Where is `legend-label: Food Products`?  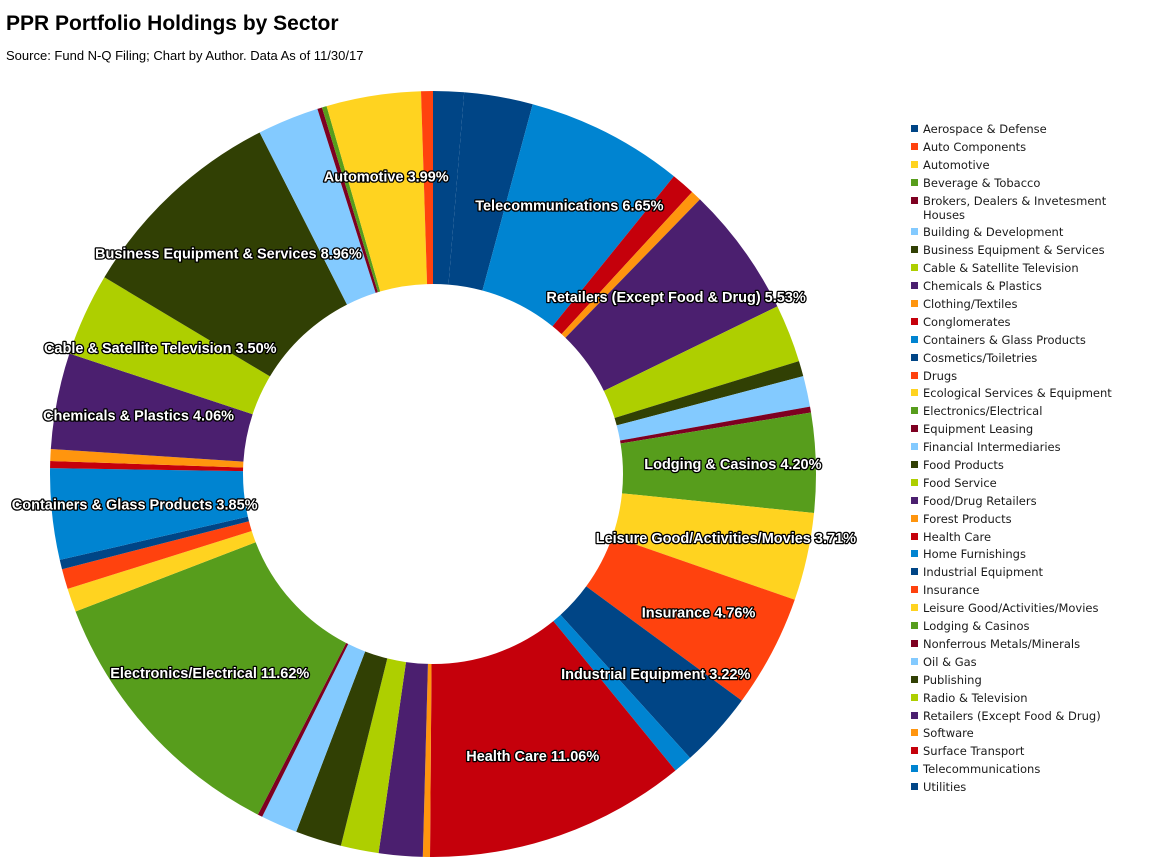 legend-label: Food Products is located at coordinates (963, 465).